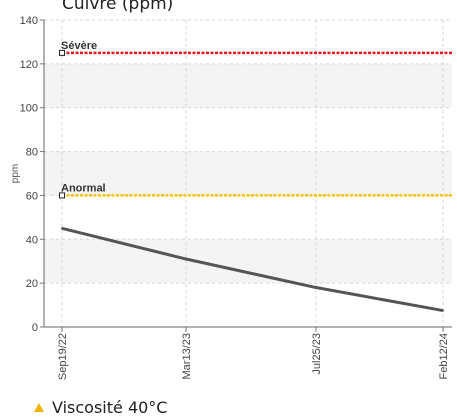  I want to click on threshold-label: Sévère, so click(79, 46).